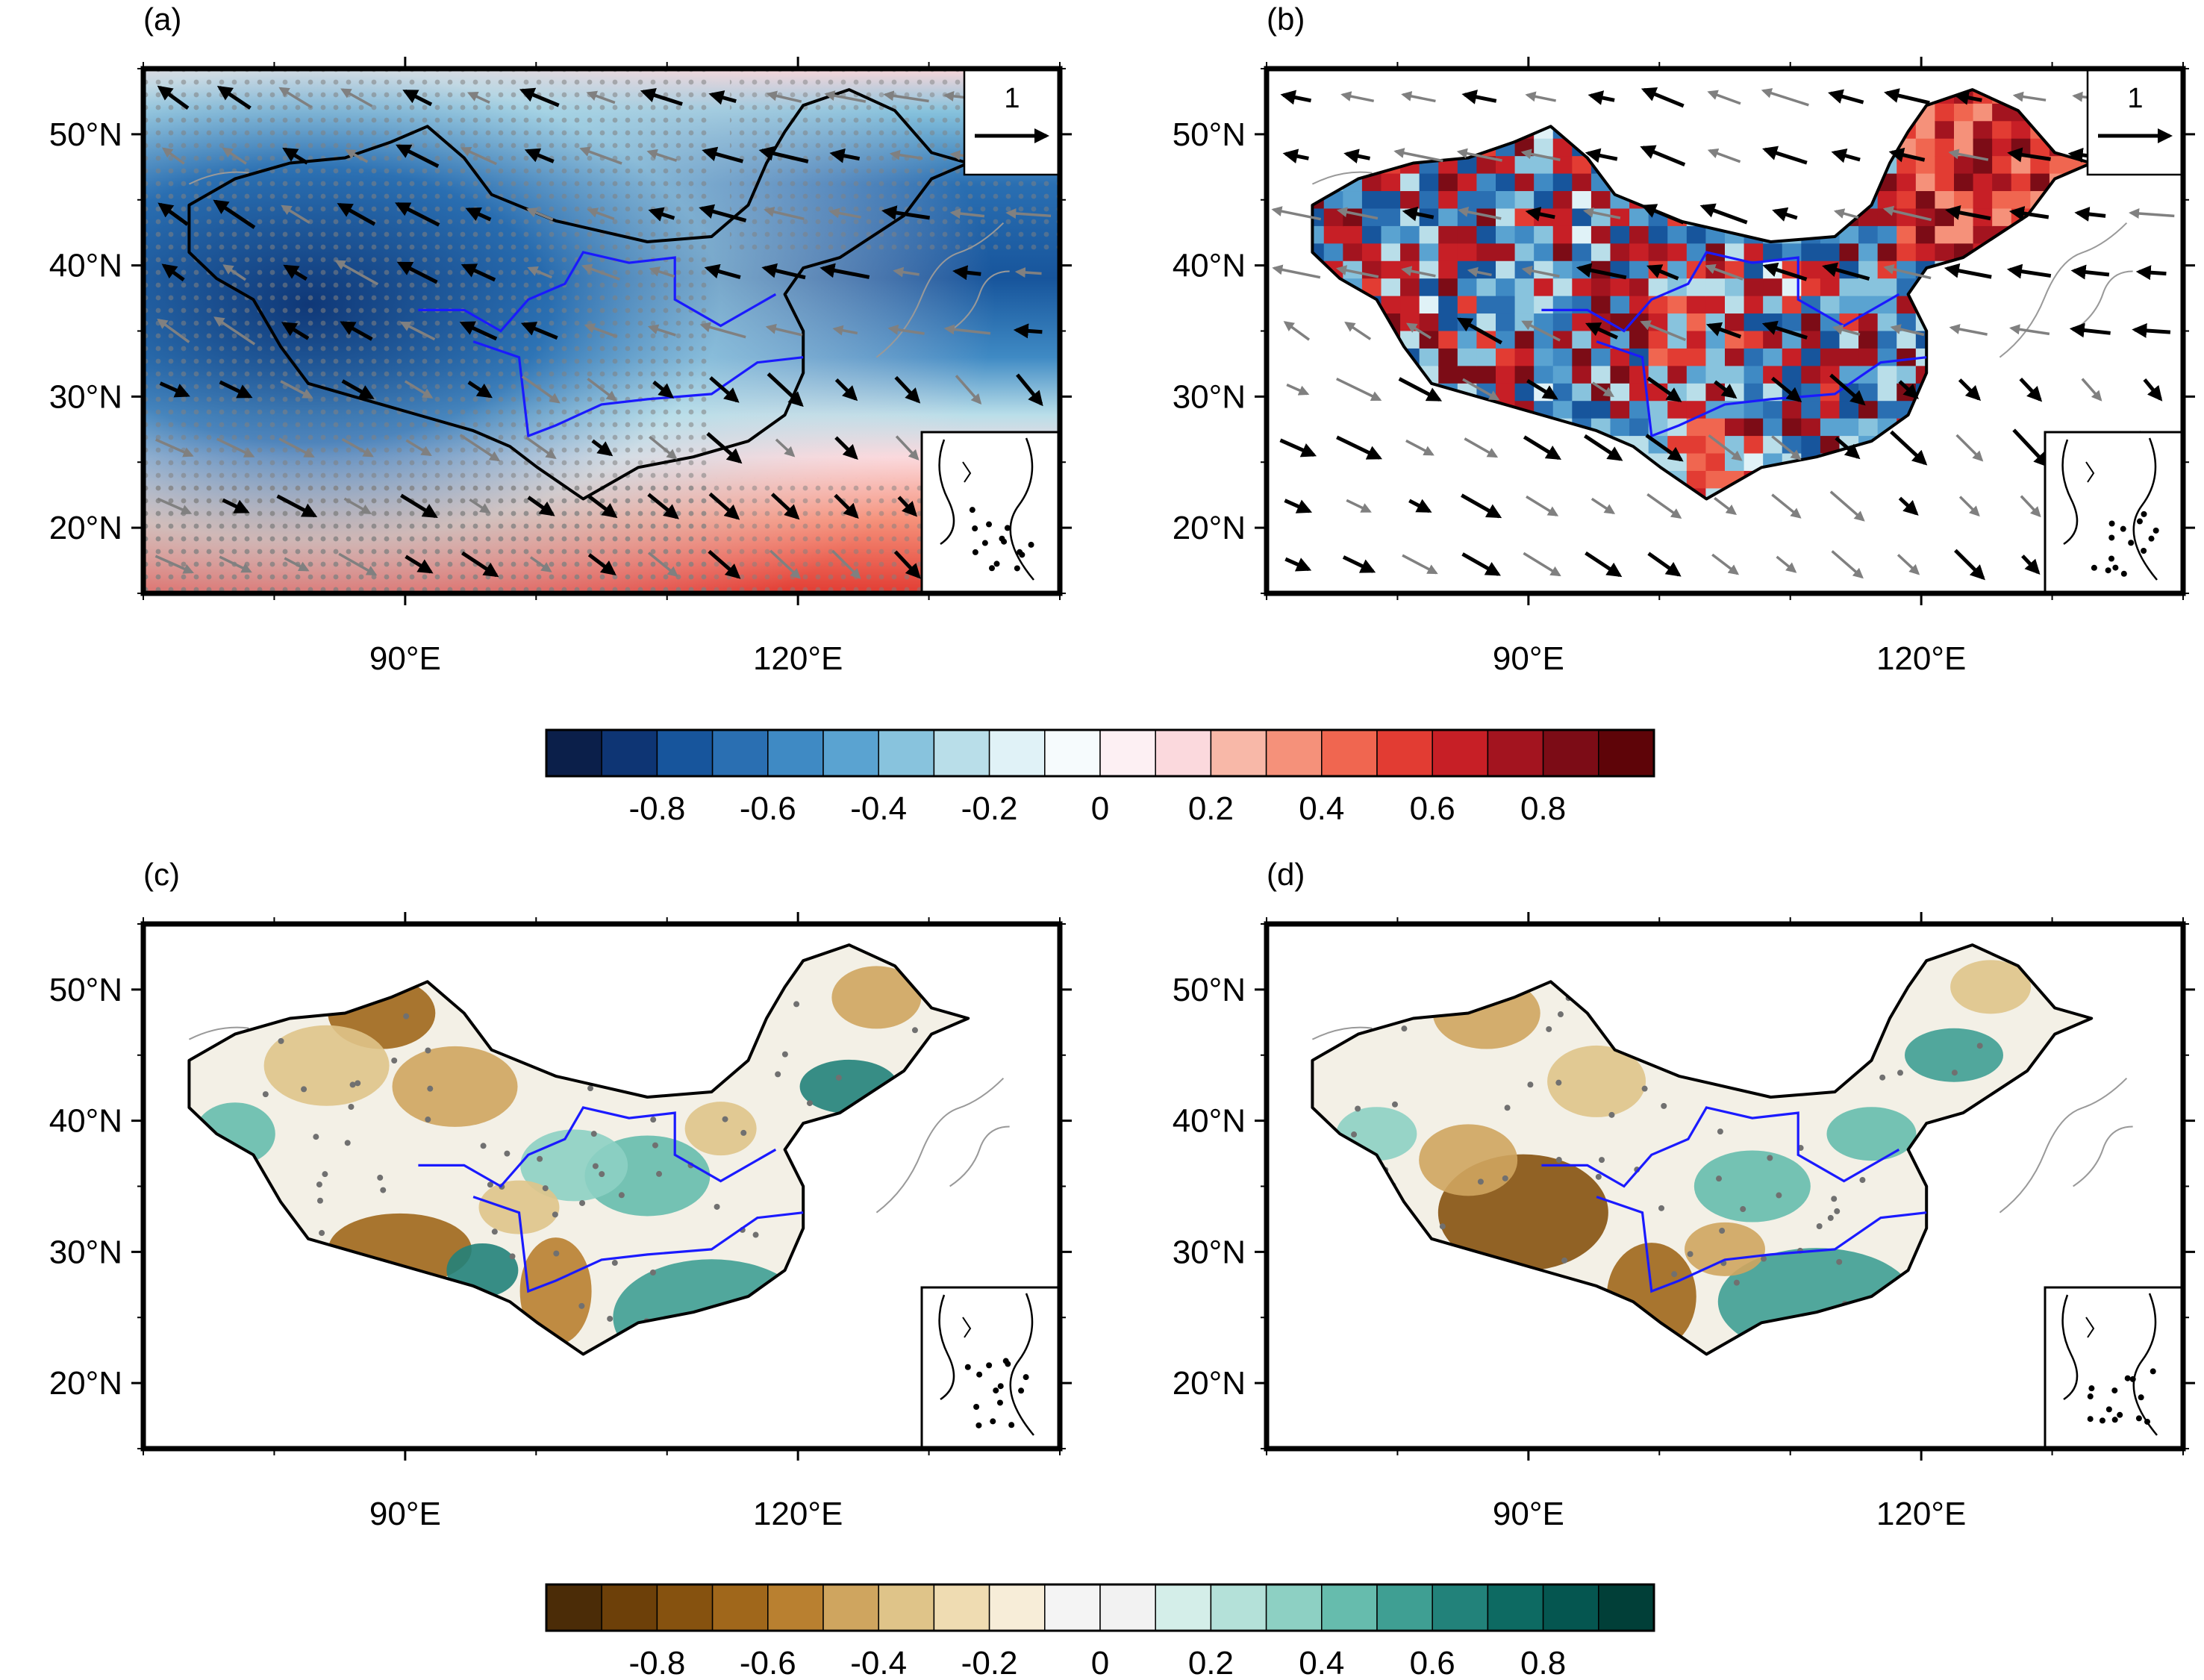 This screenshot has height=1680, width=2204. Describe the element at coordinates (579, 294) in the screenshot. I see `china-border` at that location.